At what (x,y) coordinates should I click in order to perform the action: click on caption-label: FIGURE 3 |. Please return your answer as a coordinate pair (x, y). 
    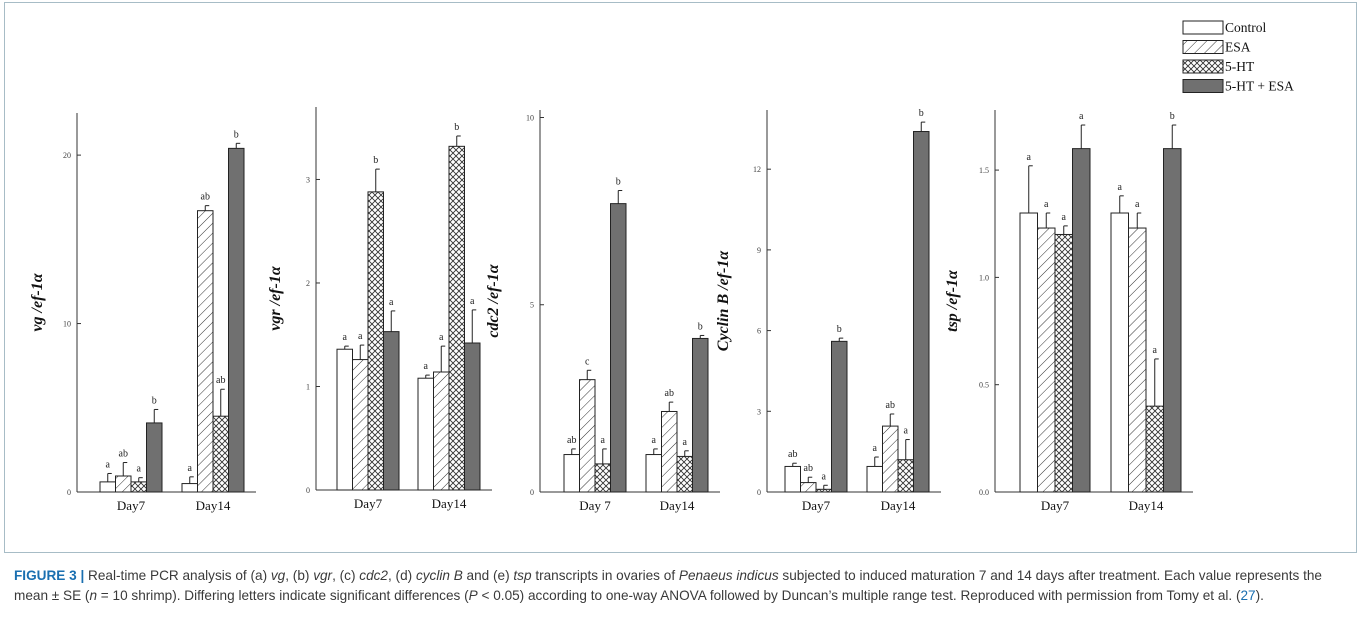
    Looking at the image, I should click on (49, 575).